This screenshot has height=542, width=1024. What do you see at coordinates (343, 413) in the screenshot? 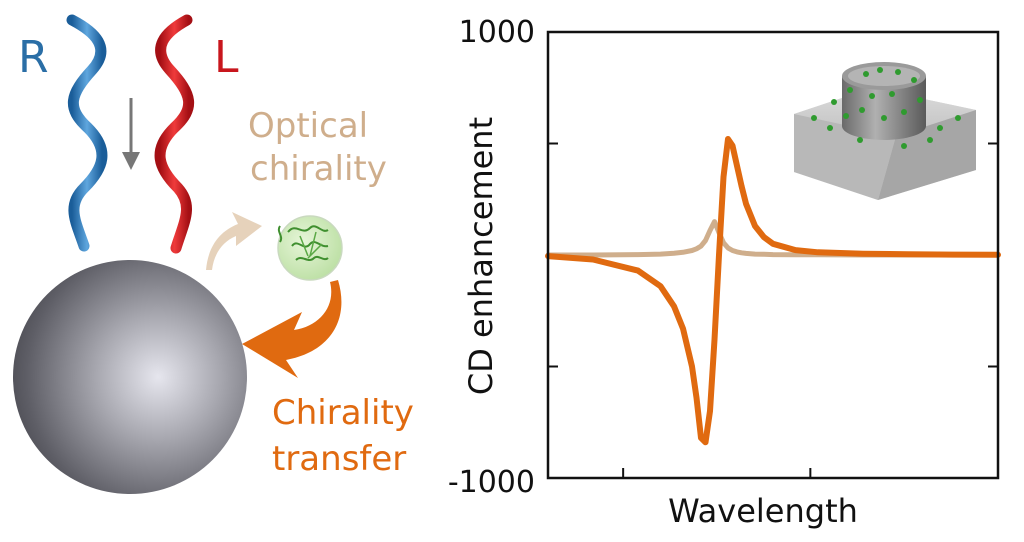
I see `transfer-label-line1: Chirality` at bounding box center [343, 413].